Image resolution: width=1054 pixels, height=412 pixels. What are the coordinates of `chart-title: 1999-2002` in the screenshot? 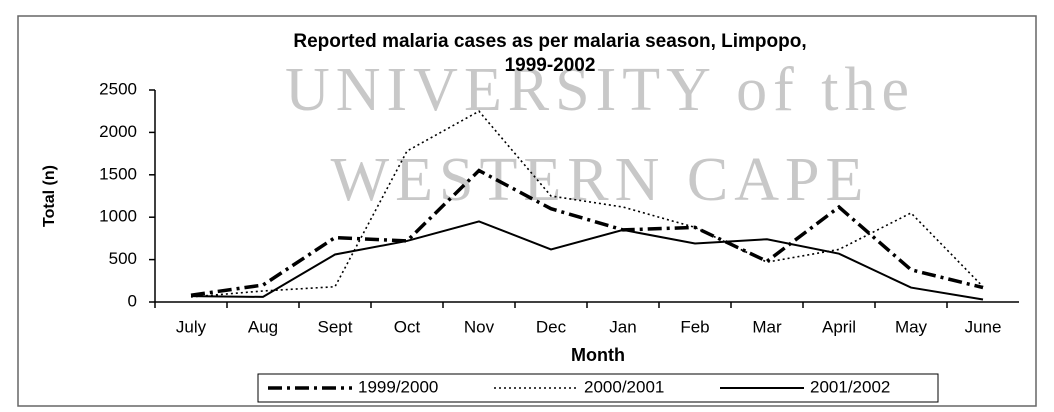 It's located at (550, 65).